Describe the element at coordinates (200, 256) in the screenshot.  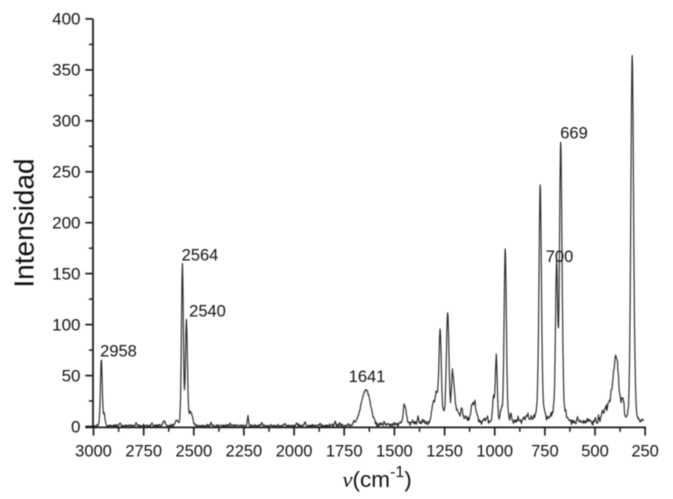
I see `svg-text: 2564` at that location.